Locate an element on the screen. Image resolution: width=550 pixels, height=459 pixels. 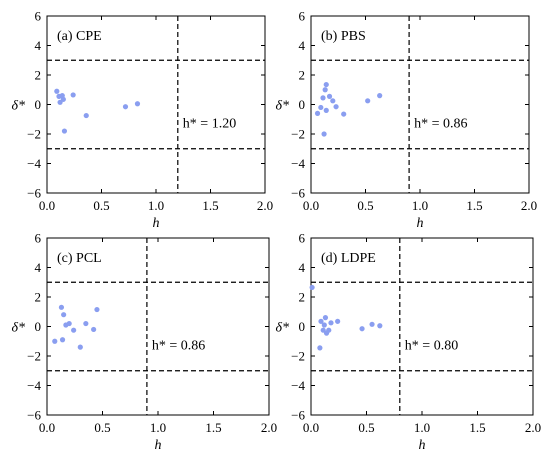
h-star-annotation: h* = 1.20 is located at coordinates (209, 123).